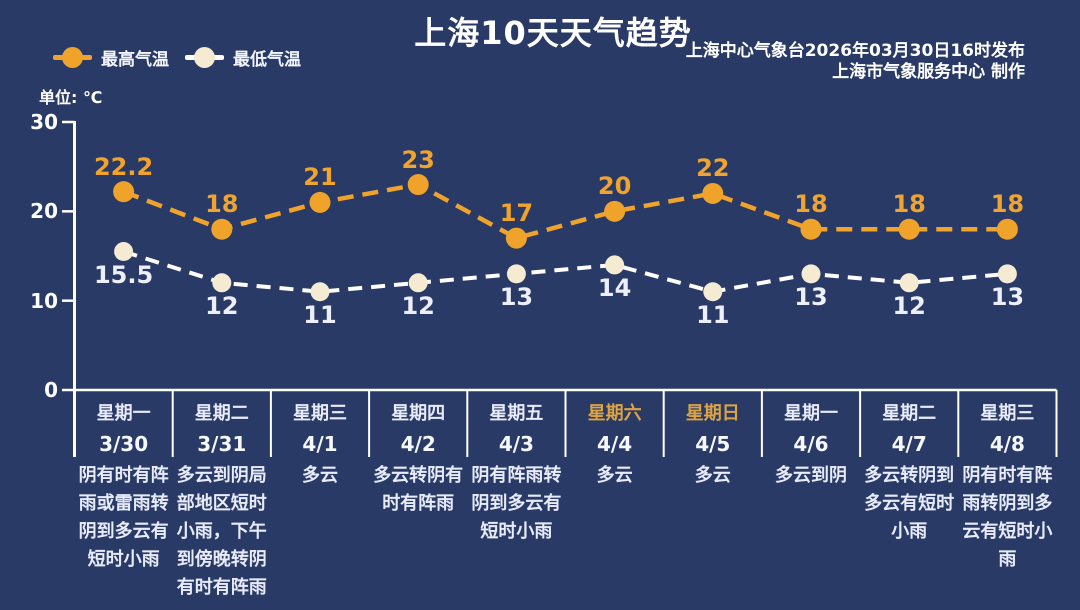 The height and width of the screenshot is (610, 1080). Describe the element at coordinates (516, 413) in the screenshot. I see `weekday-label: 星期五` at that location.